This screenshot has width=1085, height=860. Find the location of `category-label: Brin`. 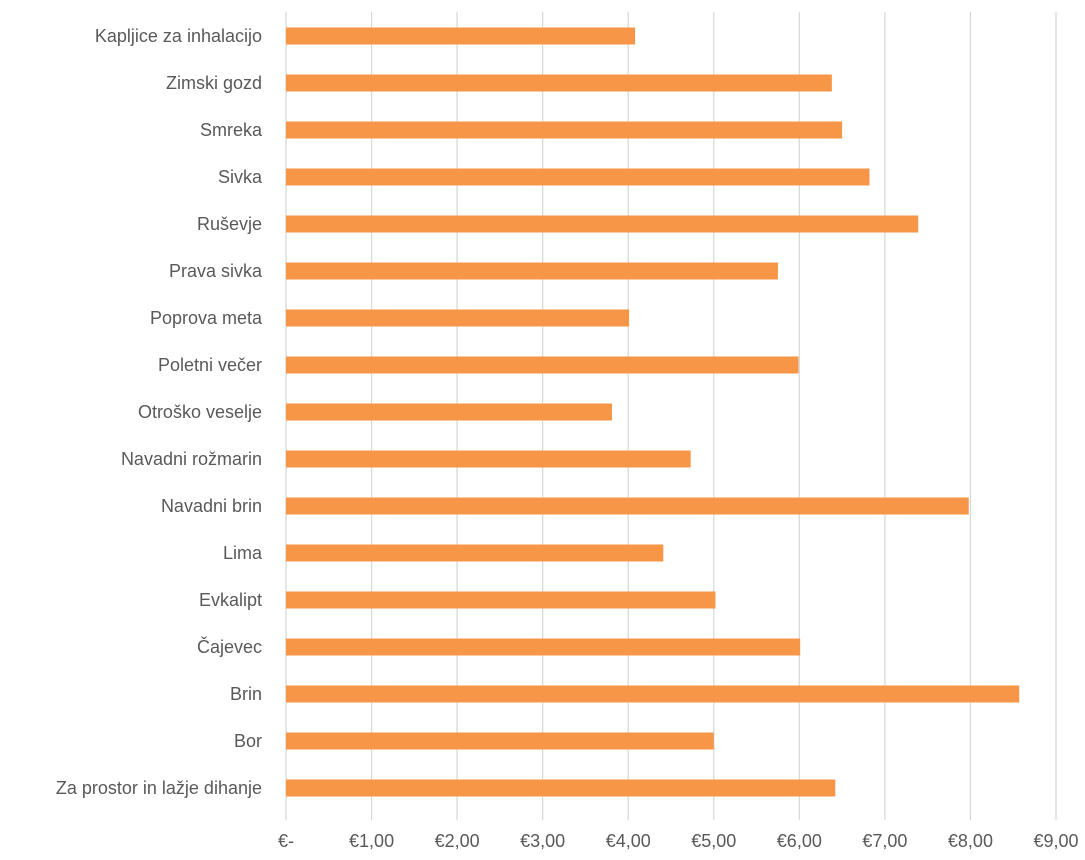

category-label: Brin is located at coordinates (246, 694).